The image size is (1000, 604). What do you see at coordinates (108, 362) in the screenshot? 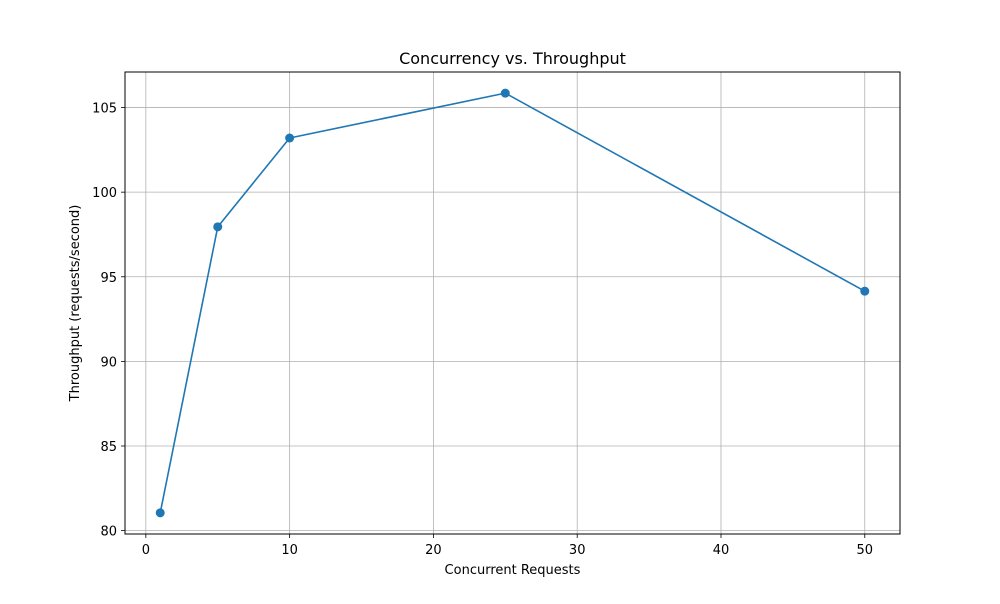
I see `y-tick-label: 90` at bounding box center [108, 362].